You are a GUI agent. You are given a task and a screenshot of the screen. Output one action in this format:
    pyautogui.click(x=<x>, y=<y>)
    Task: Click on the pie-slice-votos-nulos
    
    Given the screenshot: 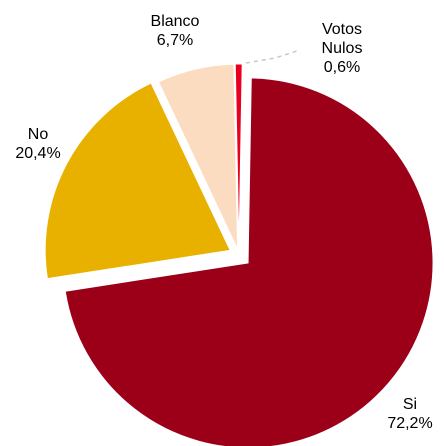 What is the action you would take?
    pyautogui.click(x=238, y=156)
    